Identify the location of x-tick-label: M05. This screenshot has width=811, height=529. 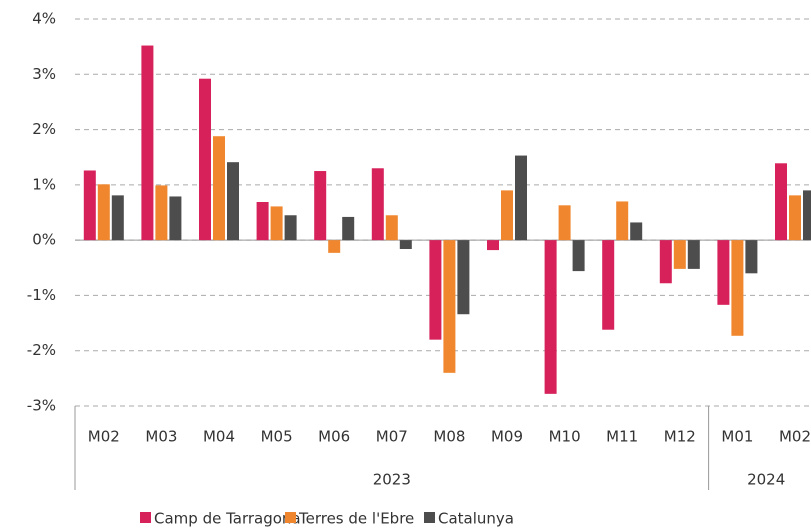
(277, 437).